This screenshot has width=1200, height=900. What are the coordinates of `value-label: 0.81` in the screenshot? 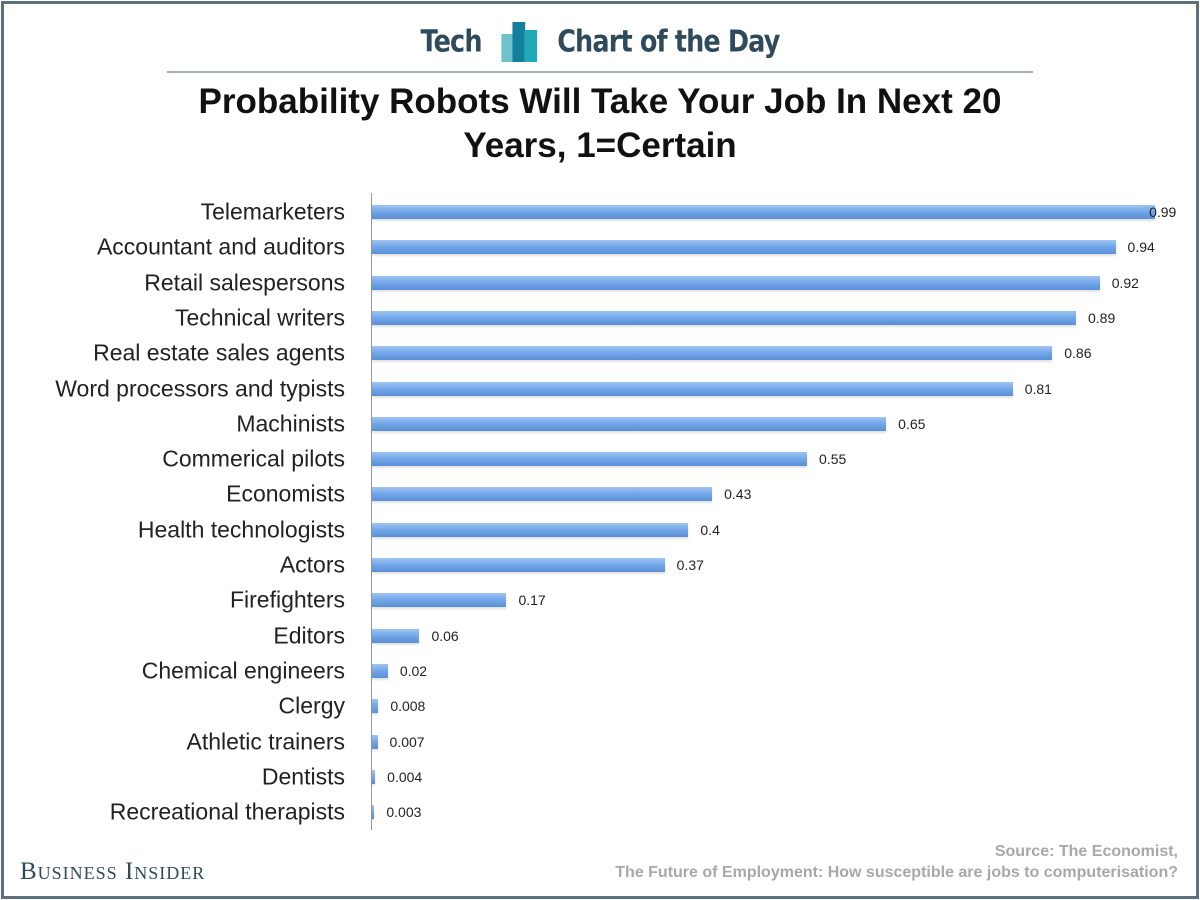 It's located at (1038, 388).